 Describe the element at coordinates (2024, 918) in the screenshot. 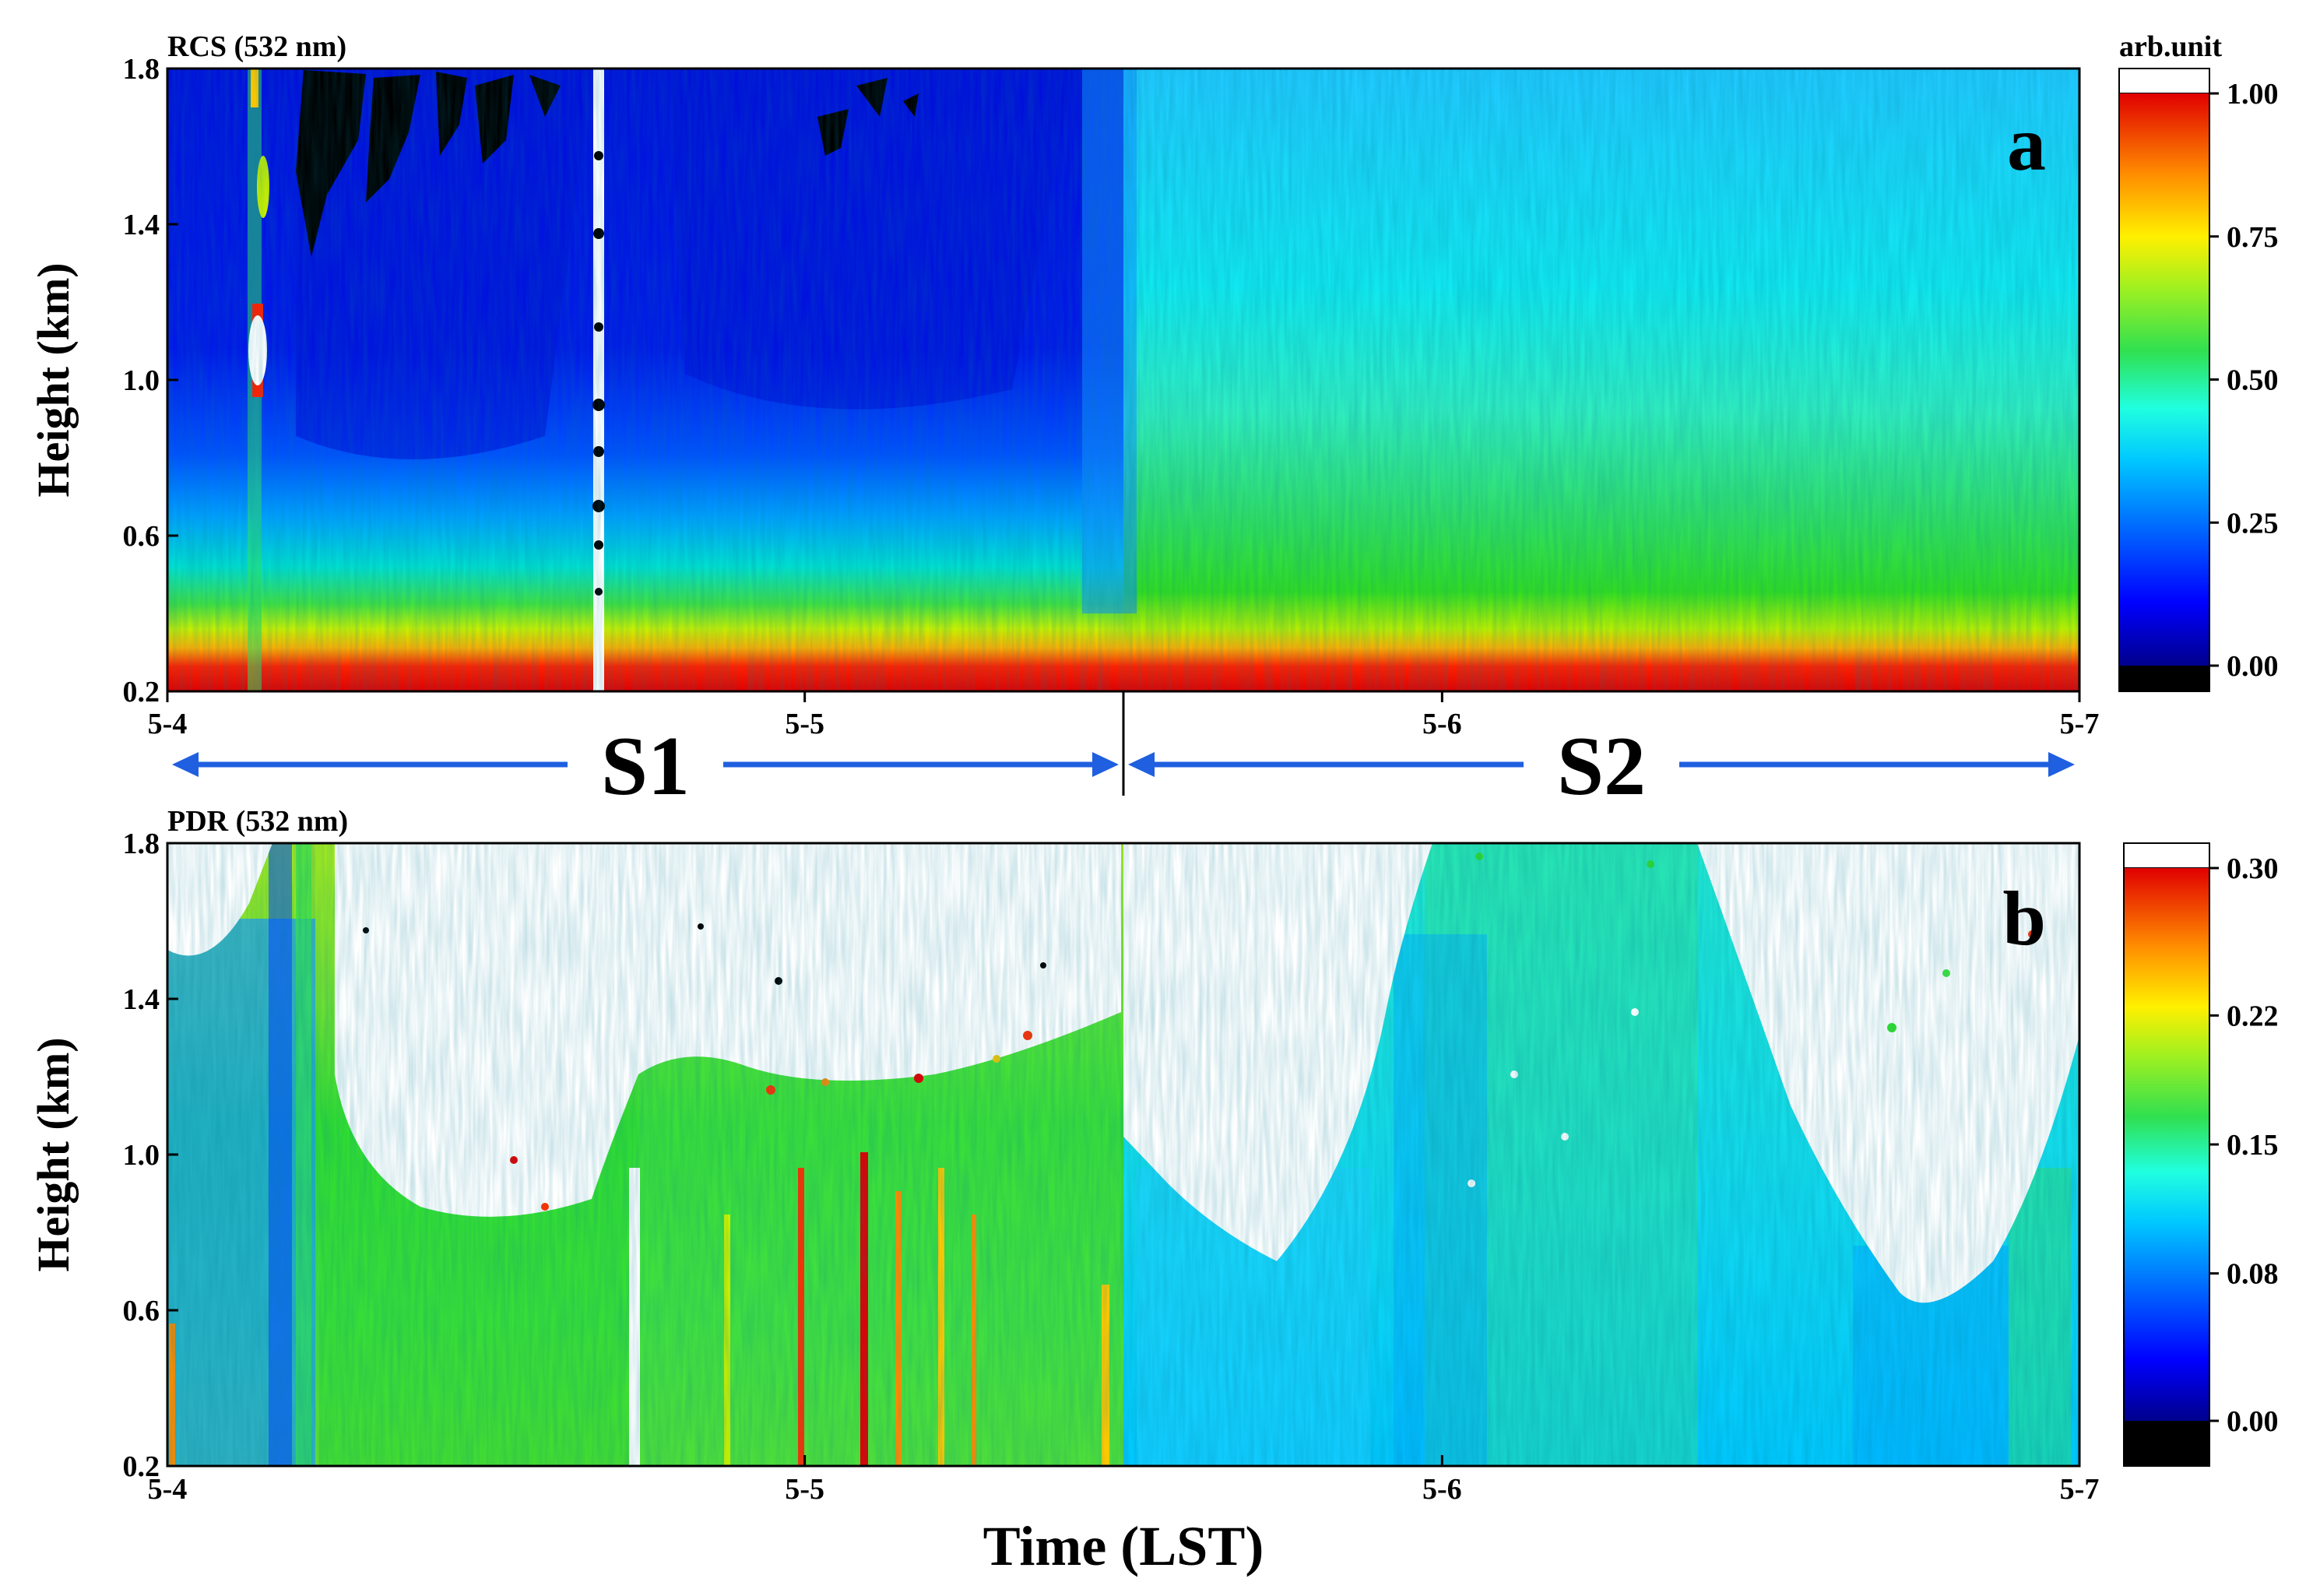

I see `panel-b-label: b` at that location.